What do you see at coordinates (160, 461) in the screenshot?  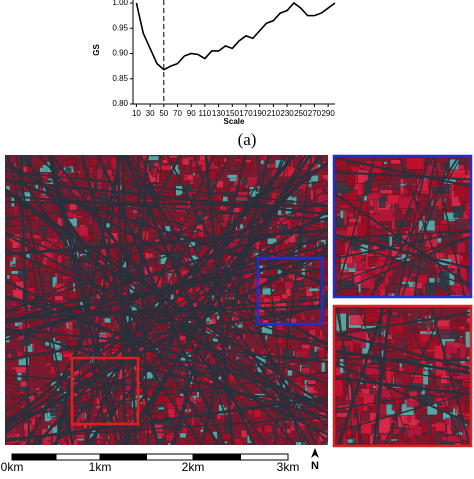 I see `scale-bar: 0km 1km 2km 3km N` at bounding box center [160, 461].